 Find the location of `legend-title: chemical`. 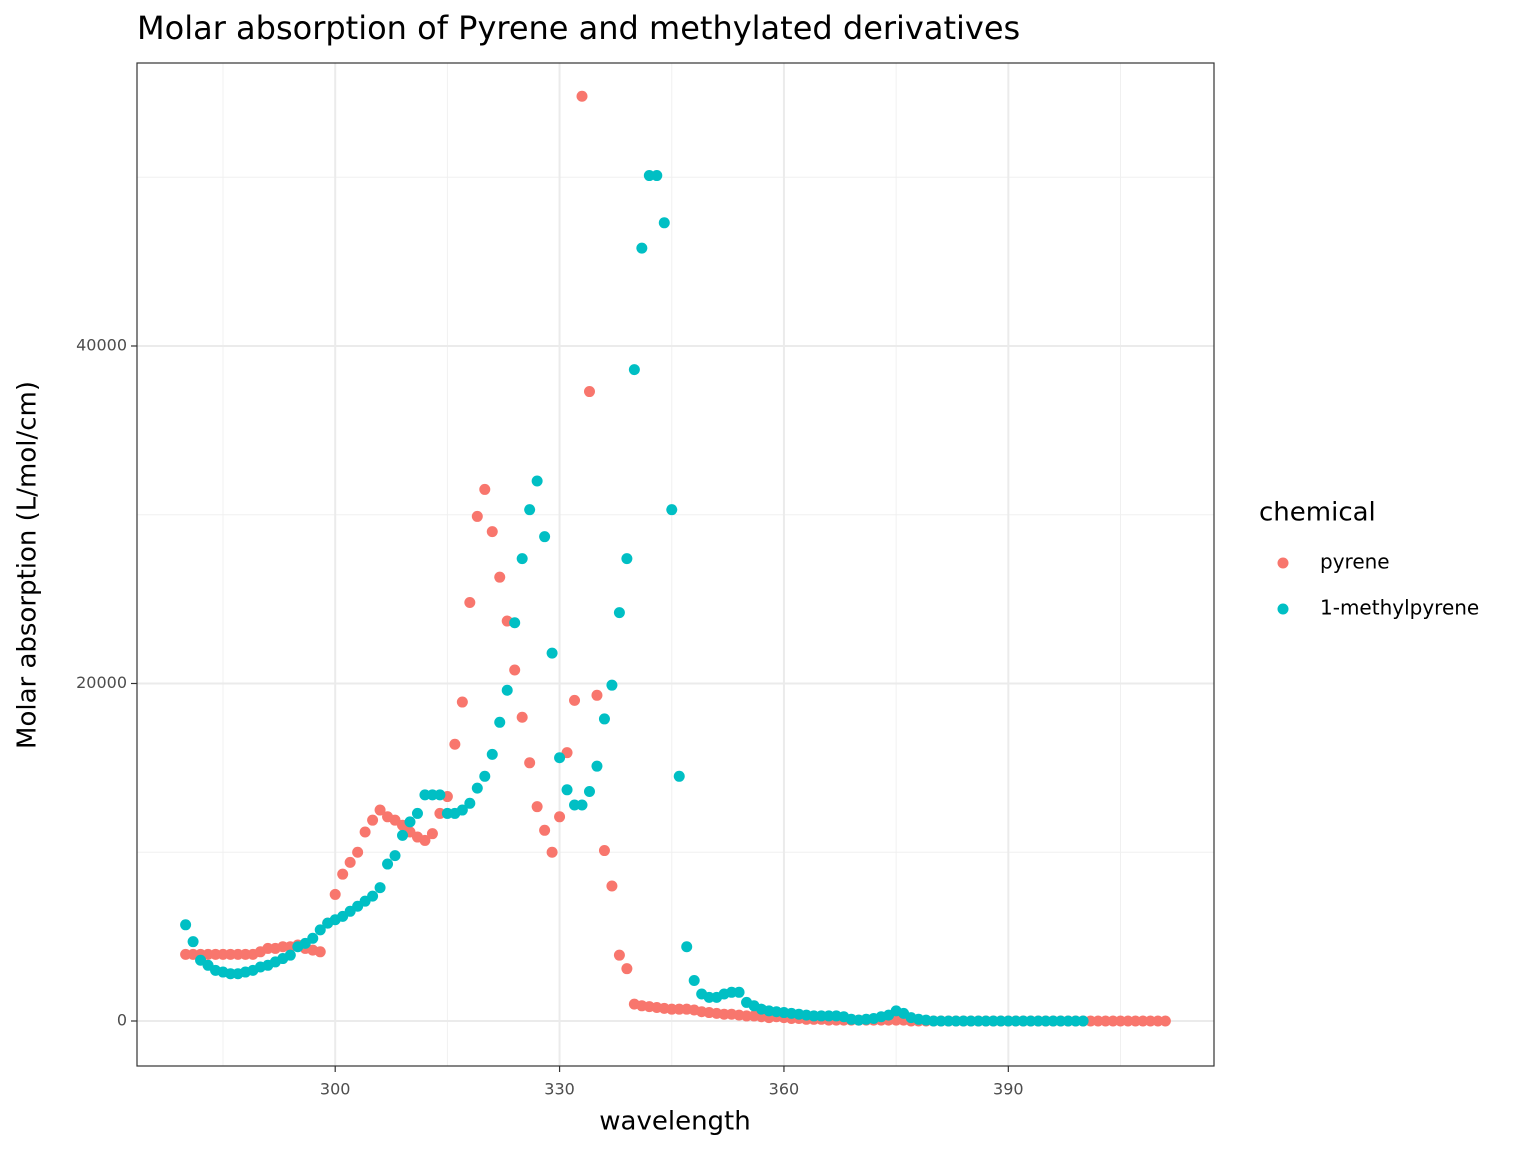

legend-title: chemical is located at coordinates (1317, 513).